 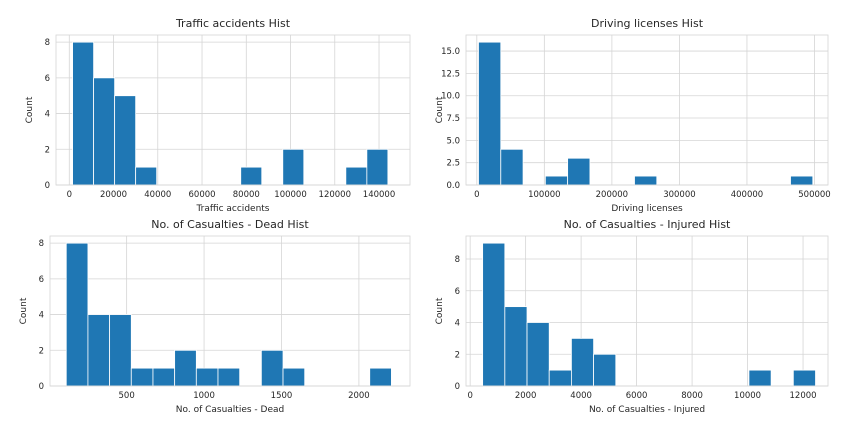 I want to click on x-tick-label: 80000, so click(x=246, y=195).